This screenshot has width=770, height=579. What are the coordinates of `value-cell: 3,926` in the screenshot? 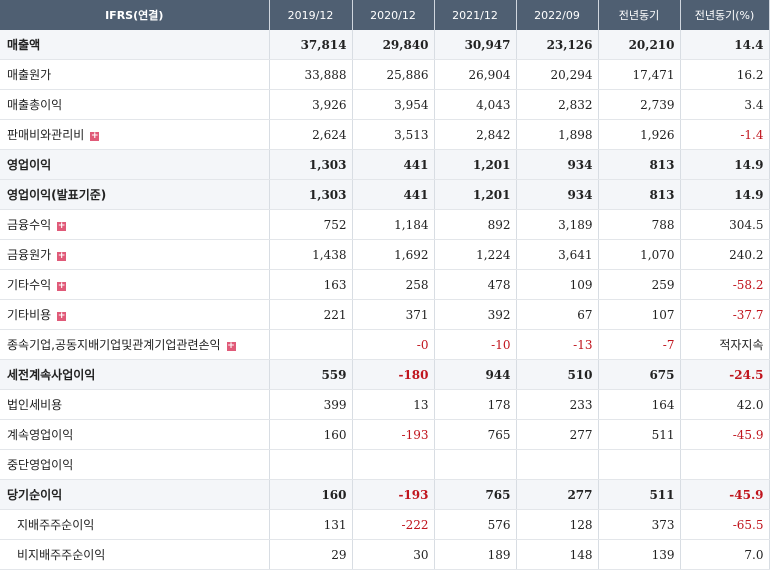 It's located at (311, 104).